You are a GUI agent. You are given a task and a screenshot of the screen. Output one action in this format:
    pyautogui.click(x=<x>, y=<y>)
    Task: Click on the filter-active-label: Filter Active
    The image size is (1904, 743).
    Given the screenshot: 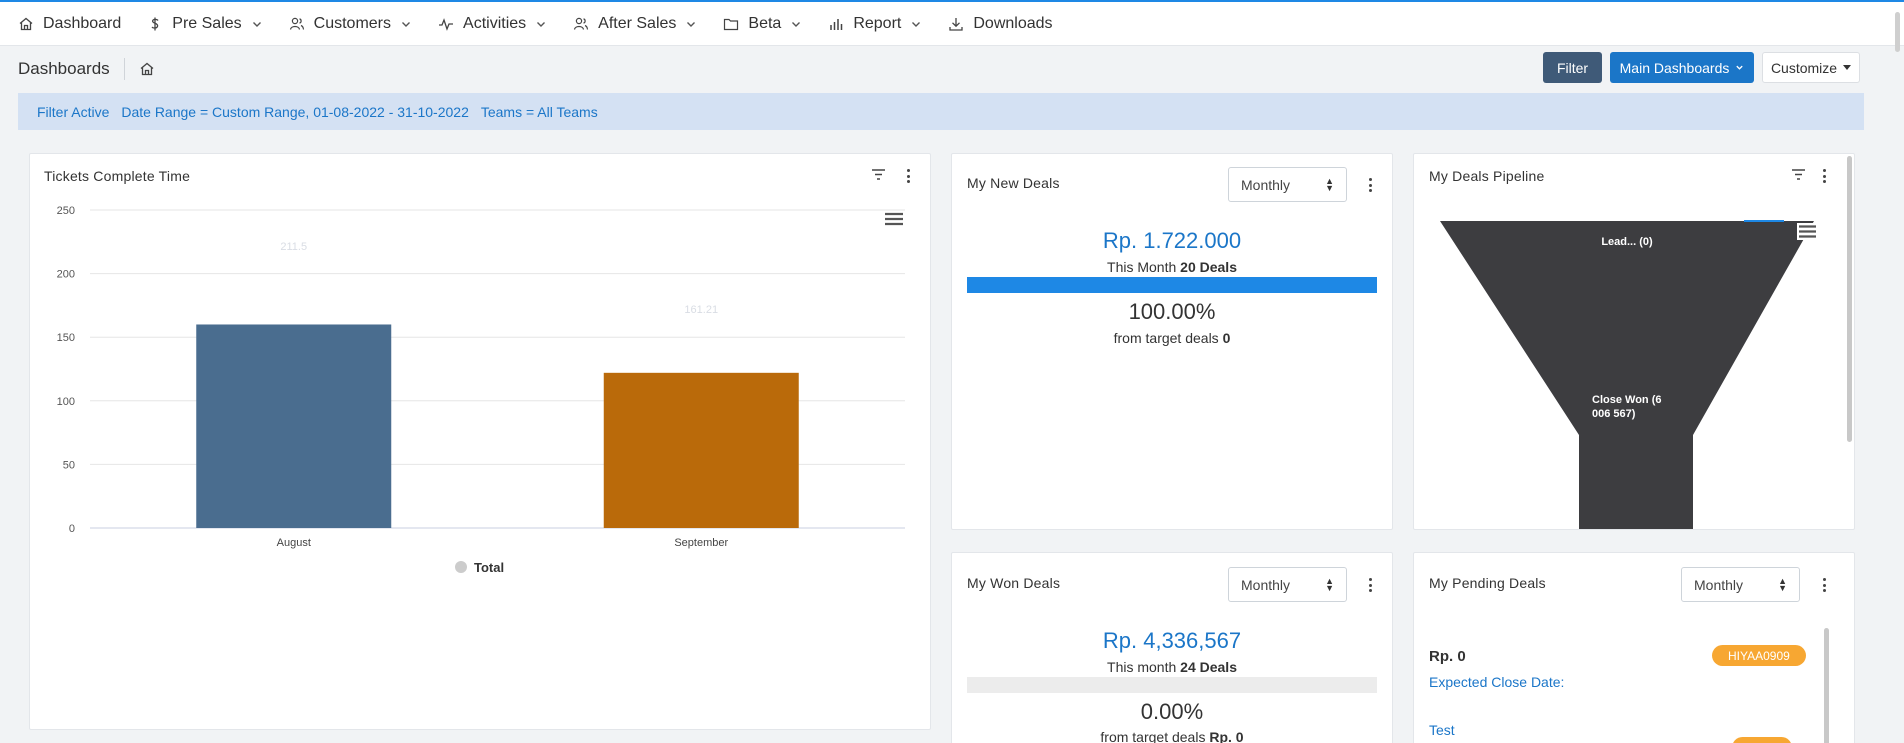 What is the action you would take?
    pyautogui.click(x=73, y=111)
    